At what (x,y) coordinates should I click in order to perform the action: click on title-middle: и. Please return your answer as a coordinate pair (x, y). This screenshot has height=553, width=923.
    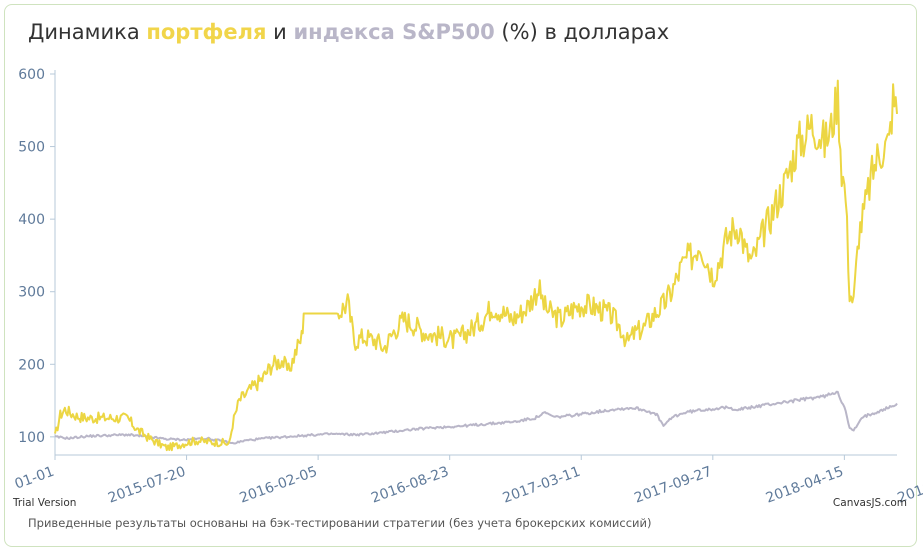
    Looking at the image, I should click on (280, 32).